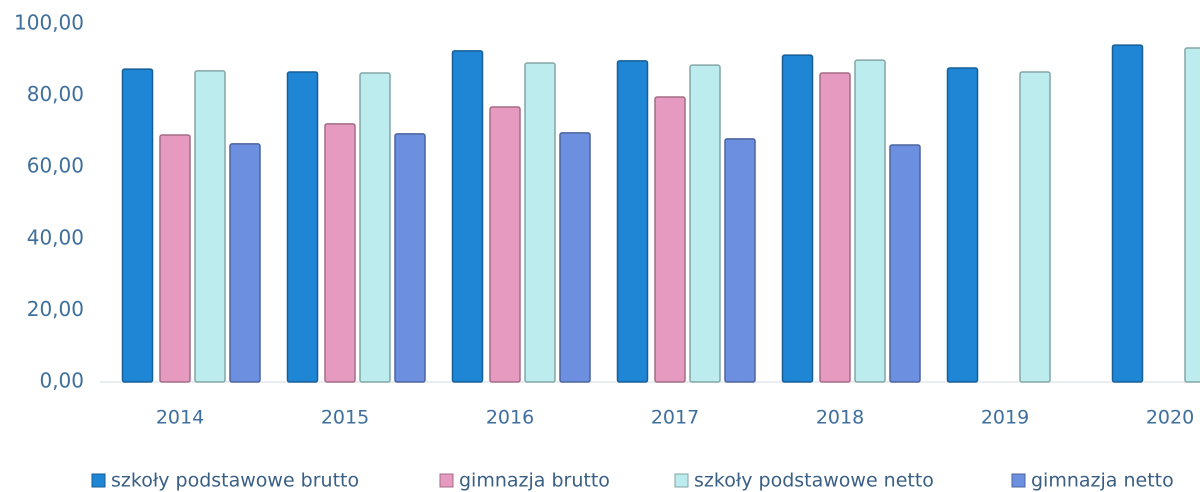  I want to click on x-tick-label: 2017, so click(675, 418).